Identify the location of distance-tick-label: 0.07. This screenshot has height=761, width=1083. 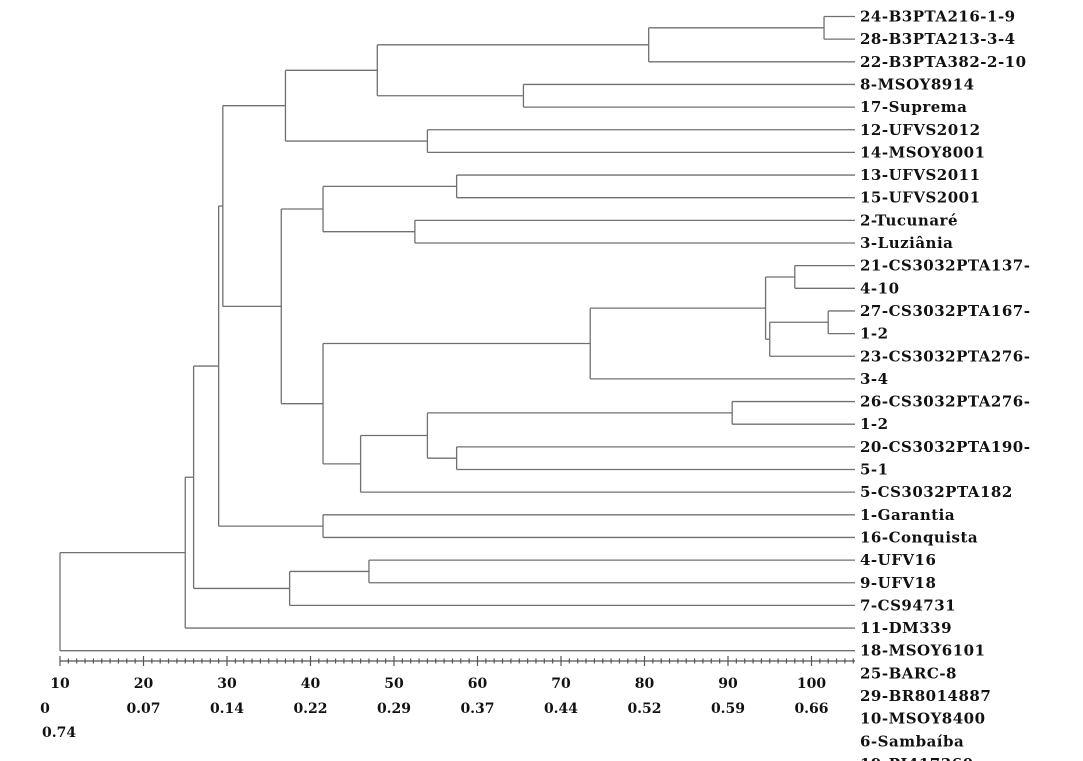
(143, 709).